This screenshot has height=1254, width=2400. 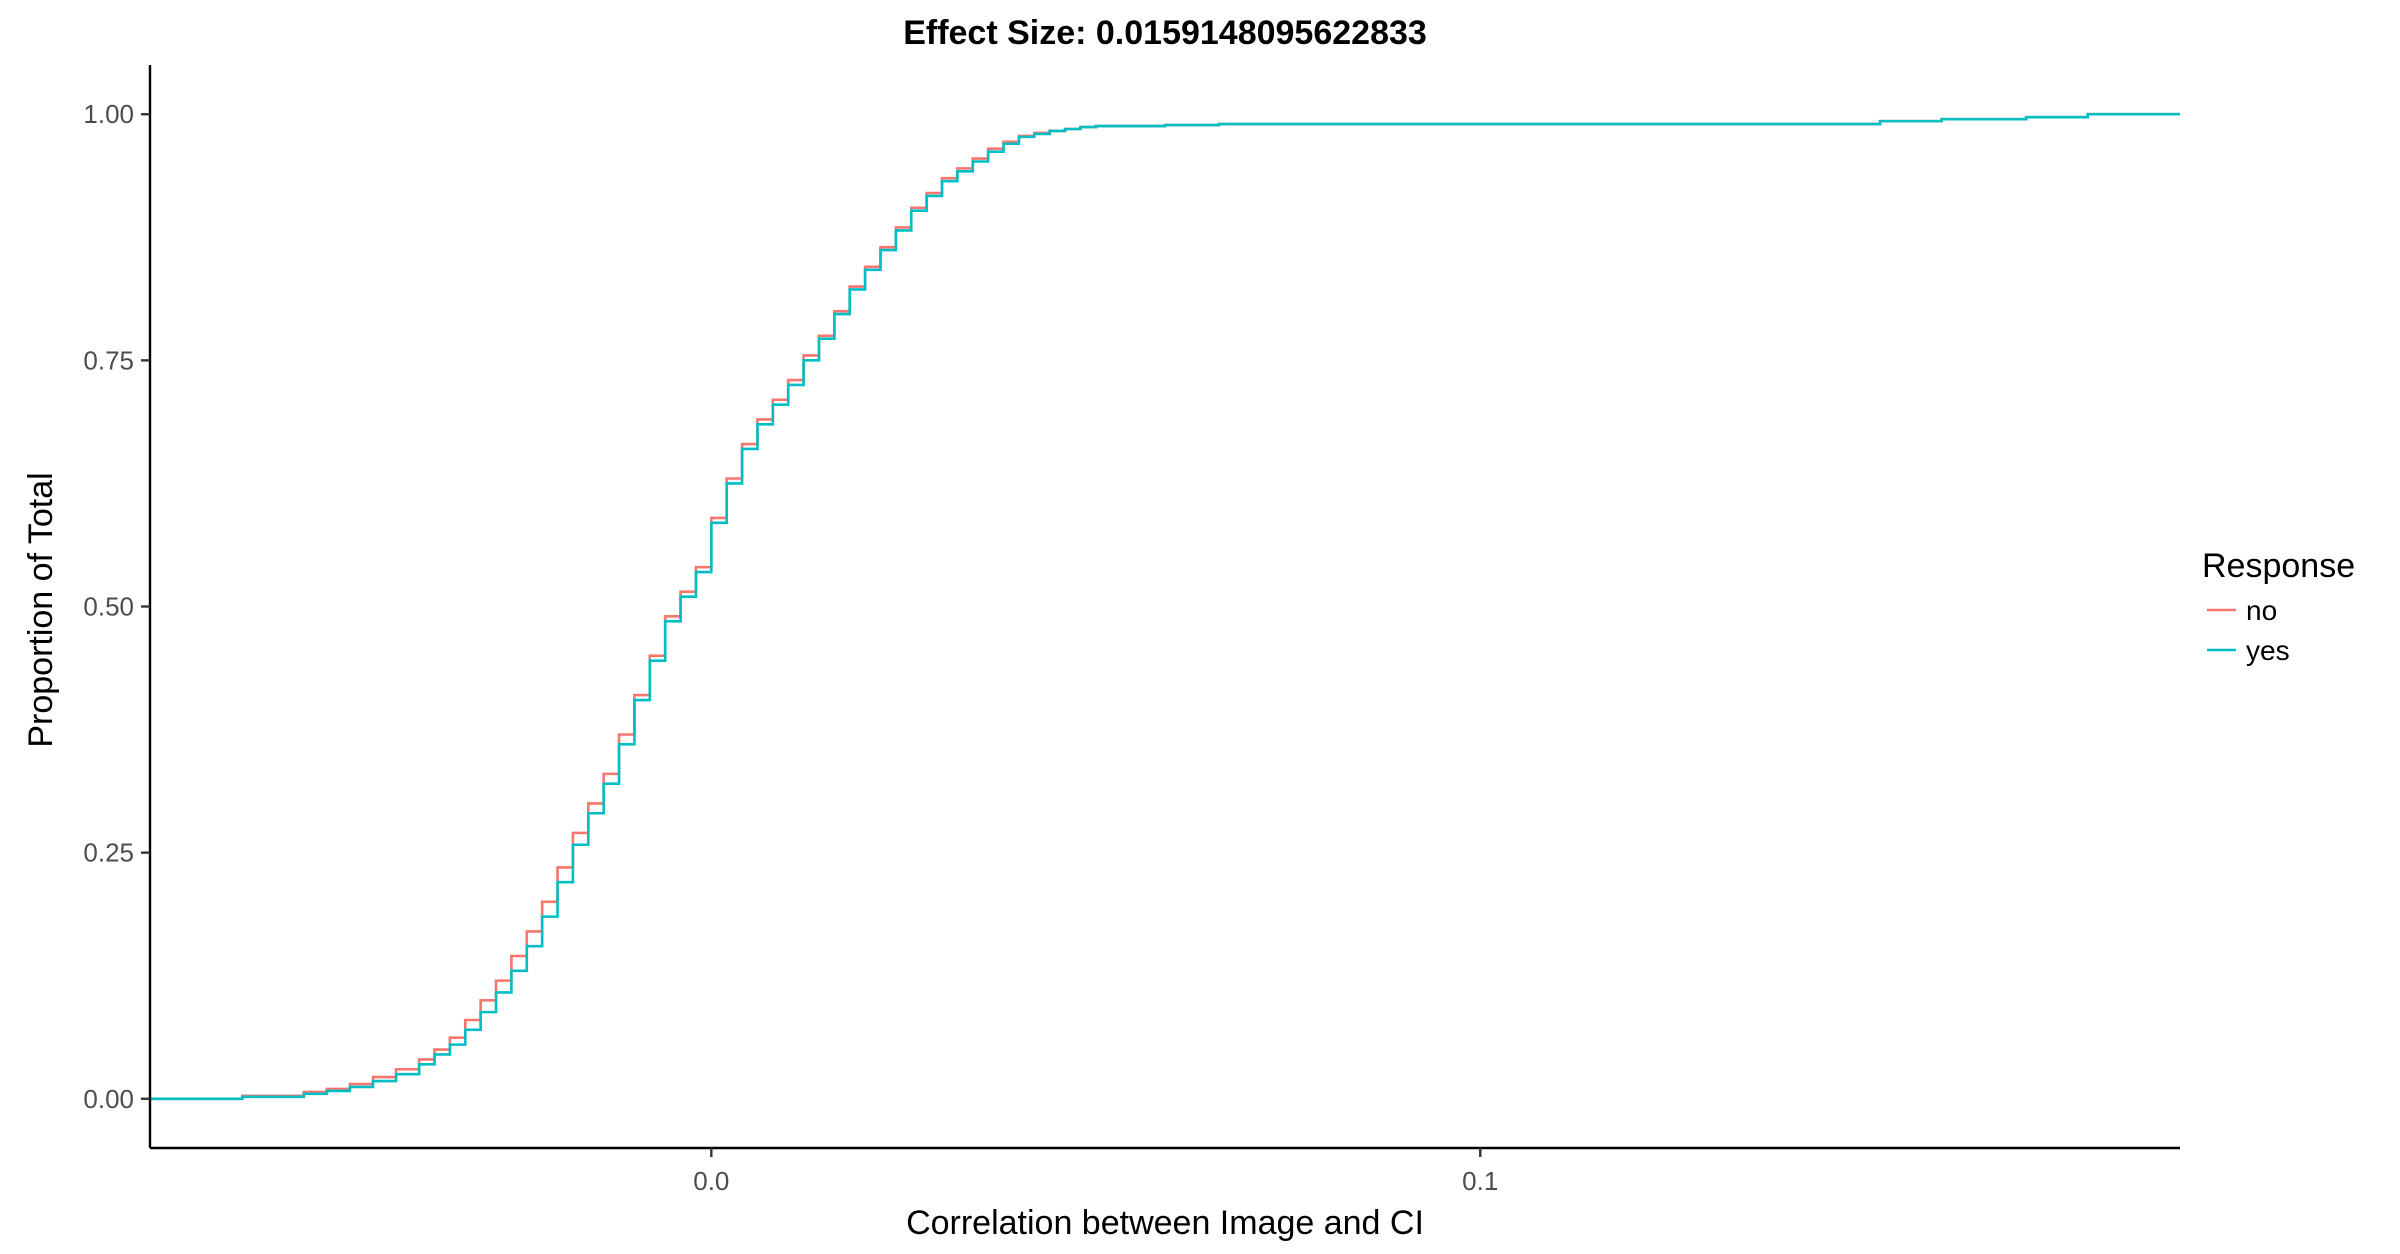 What do you see at coordinates (2278, 566) in the screenshot?
I see `legend-title: Response` at bounding box center [2278, 566].